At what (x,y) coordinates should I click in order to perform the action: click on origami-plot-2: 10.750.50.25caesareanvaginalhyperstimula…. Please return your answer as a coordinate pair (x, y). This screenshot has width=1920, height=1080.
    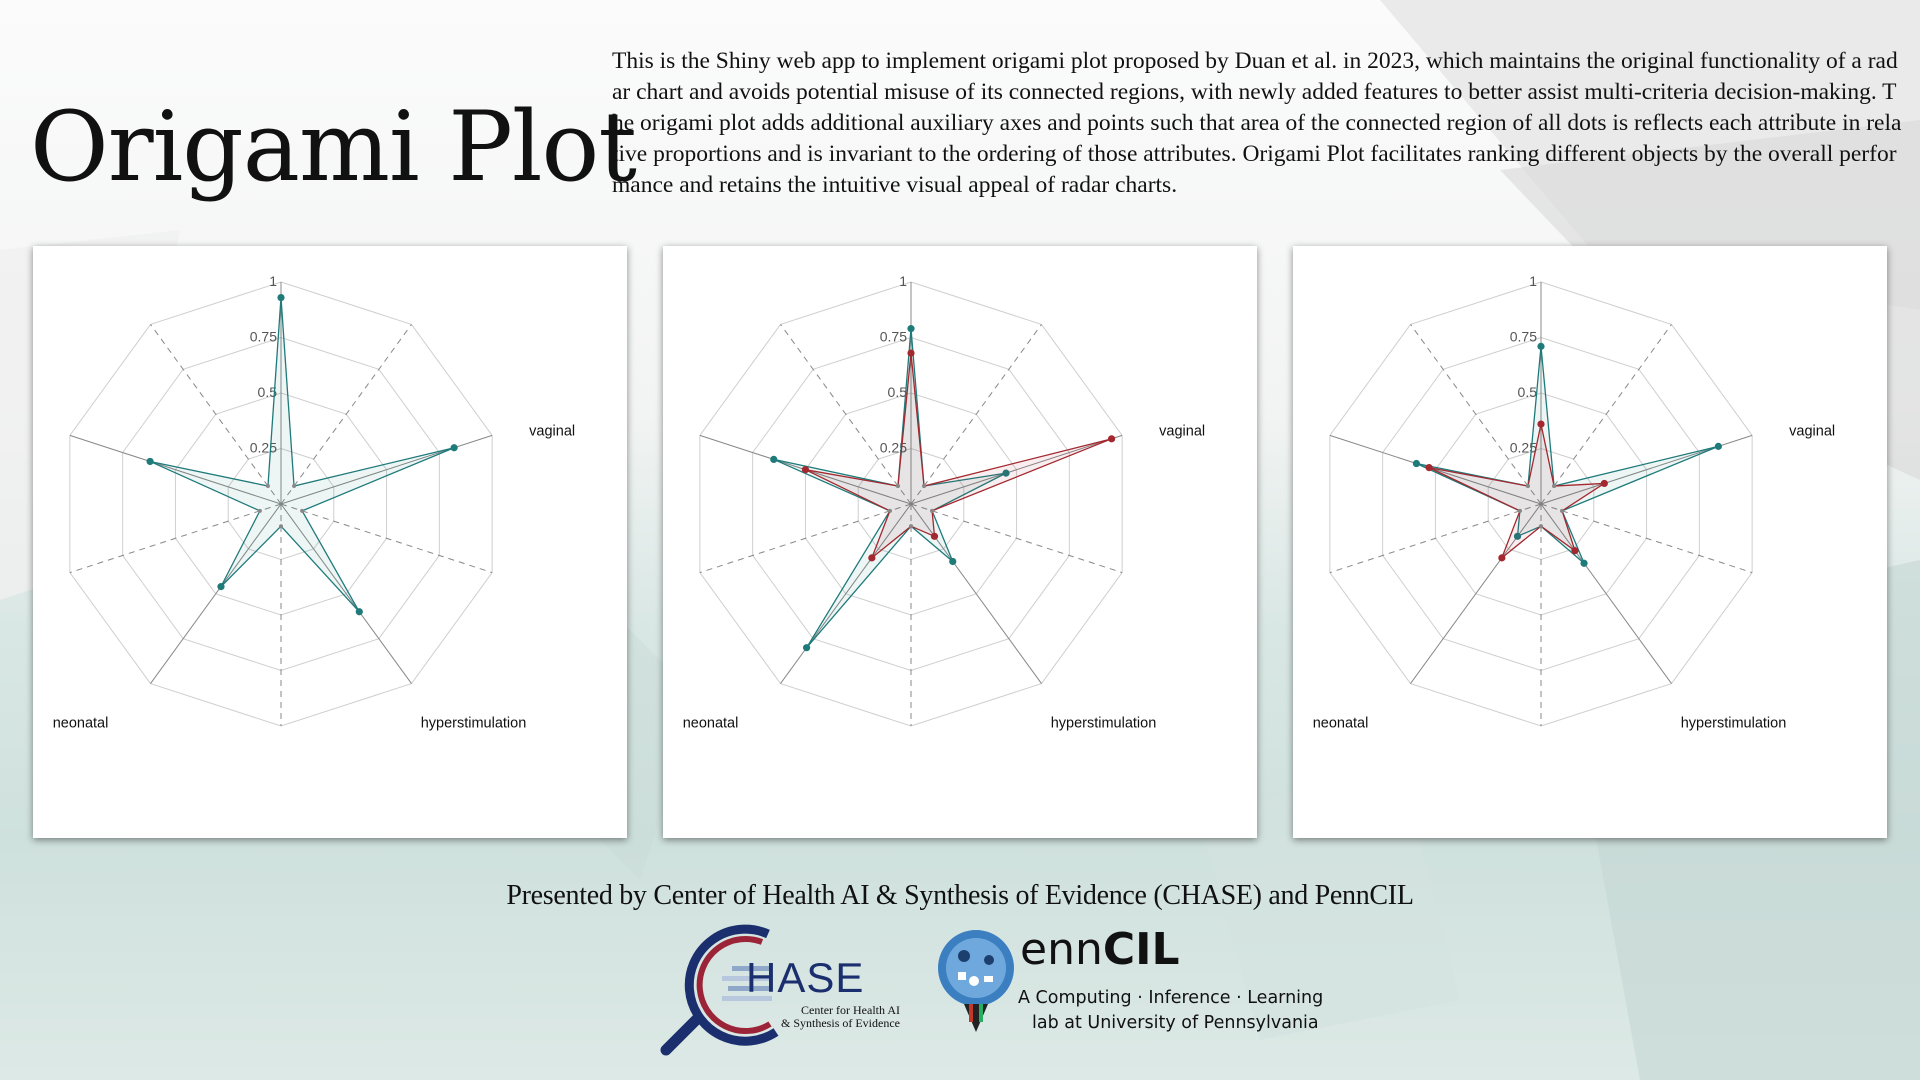
    Looking at the image, I should click on (944, 502).